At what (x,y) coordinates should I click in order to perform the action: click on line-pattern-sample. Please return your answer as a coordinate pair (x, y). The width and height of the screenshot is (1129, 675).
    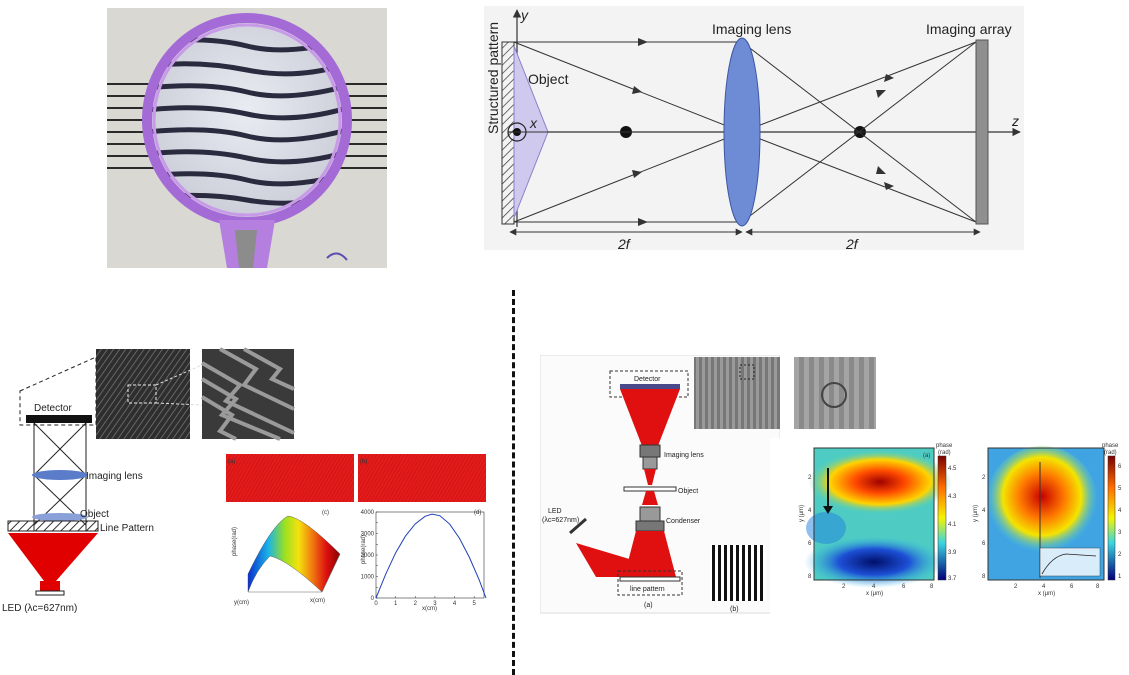
    Looking at the image, I should click on (738, 573).